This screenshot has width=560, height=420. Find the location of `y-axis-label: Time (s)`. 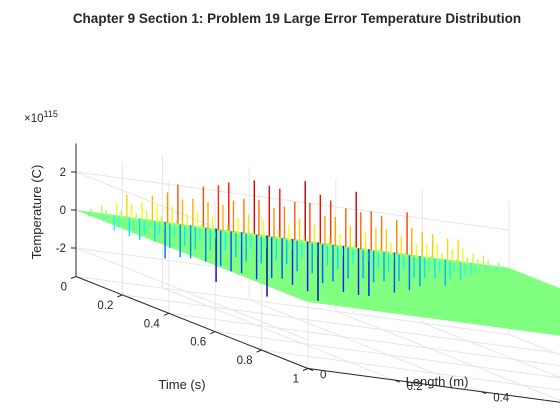

y-axis-label: Time (s) is located at coordinates (181, 384).